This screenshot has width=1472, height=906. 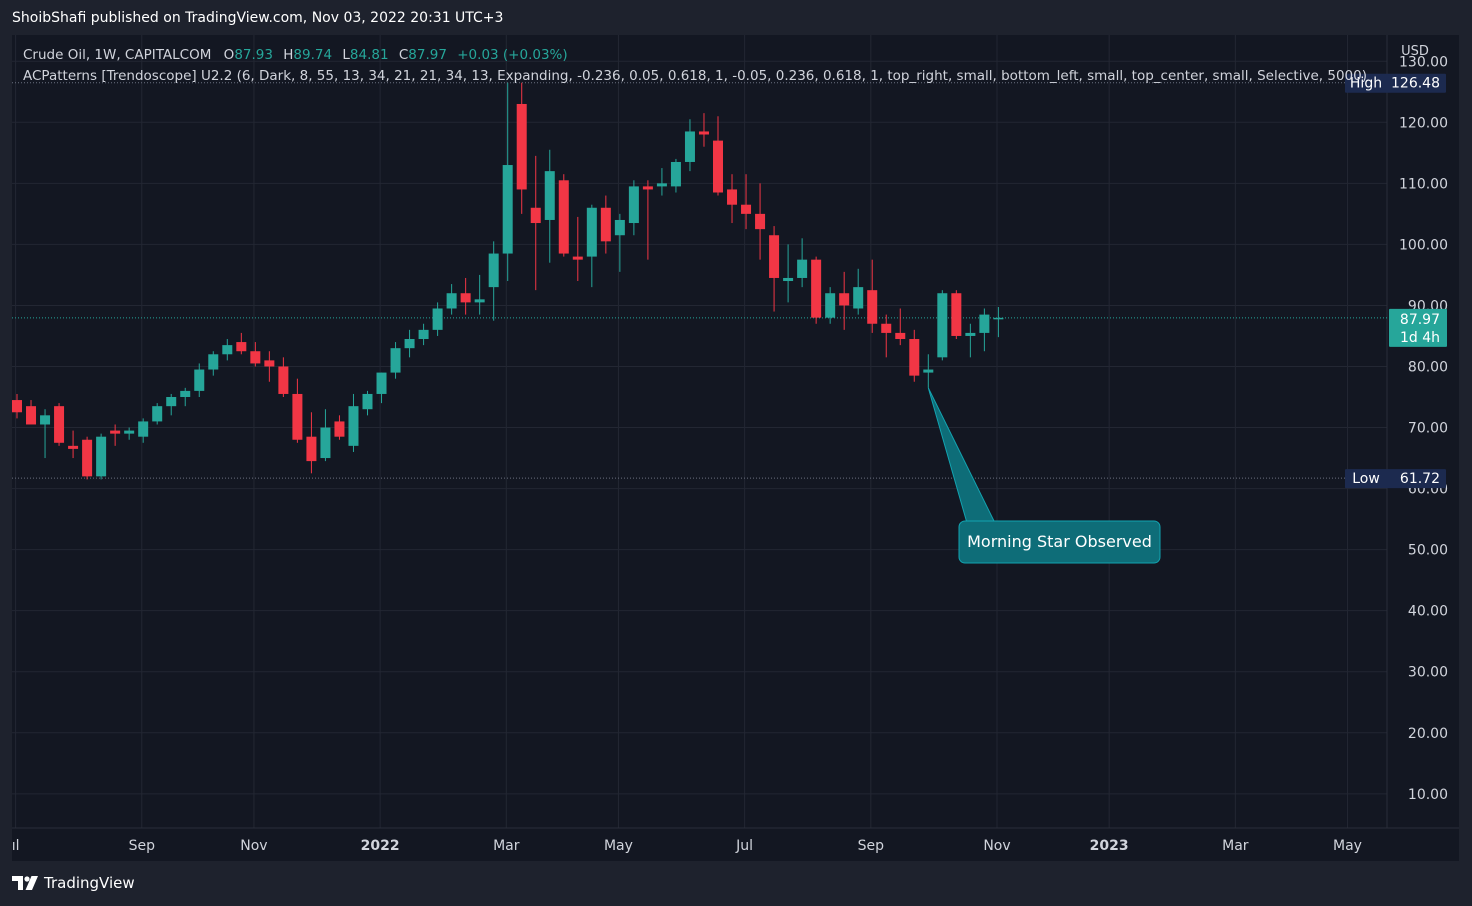 What do you see at coordinates (1423, 245) in the screenshot?
I see `price-tick-label: 100.00` at bounding box center [1423, 245].